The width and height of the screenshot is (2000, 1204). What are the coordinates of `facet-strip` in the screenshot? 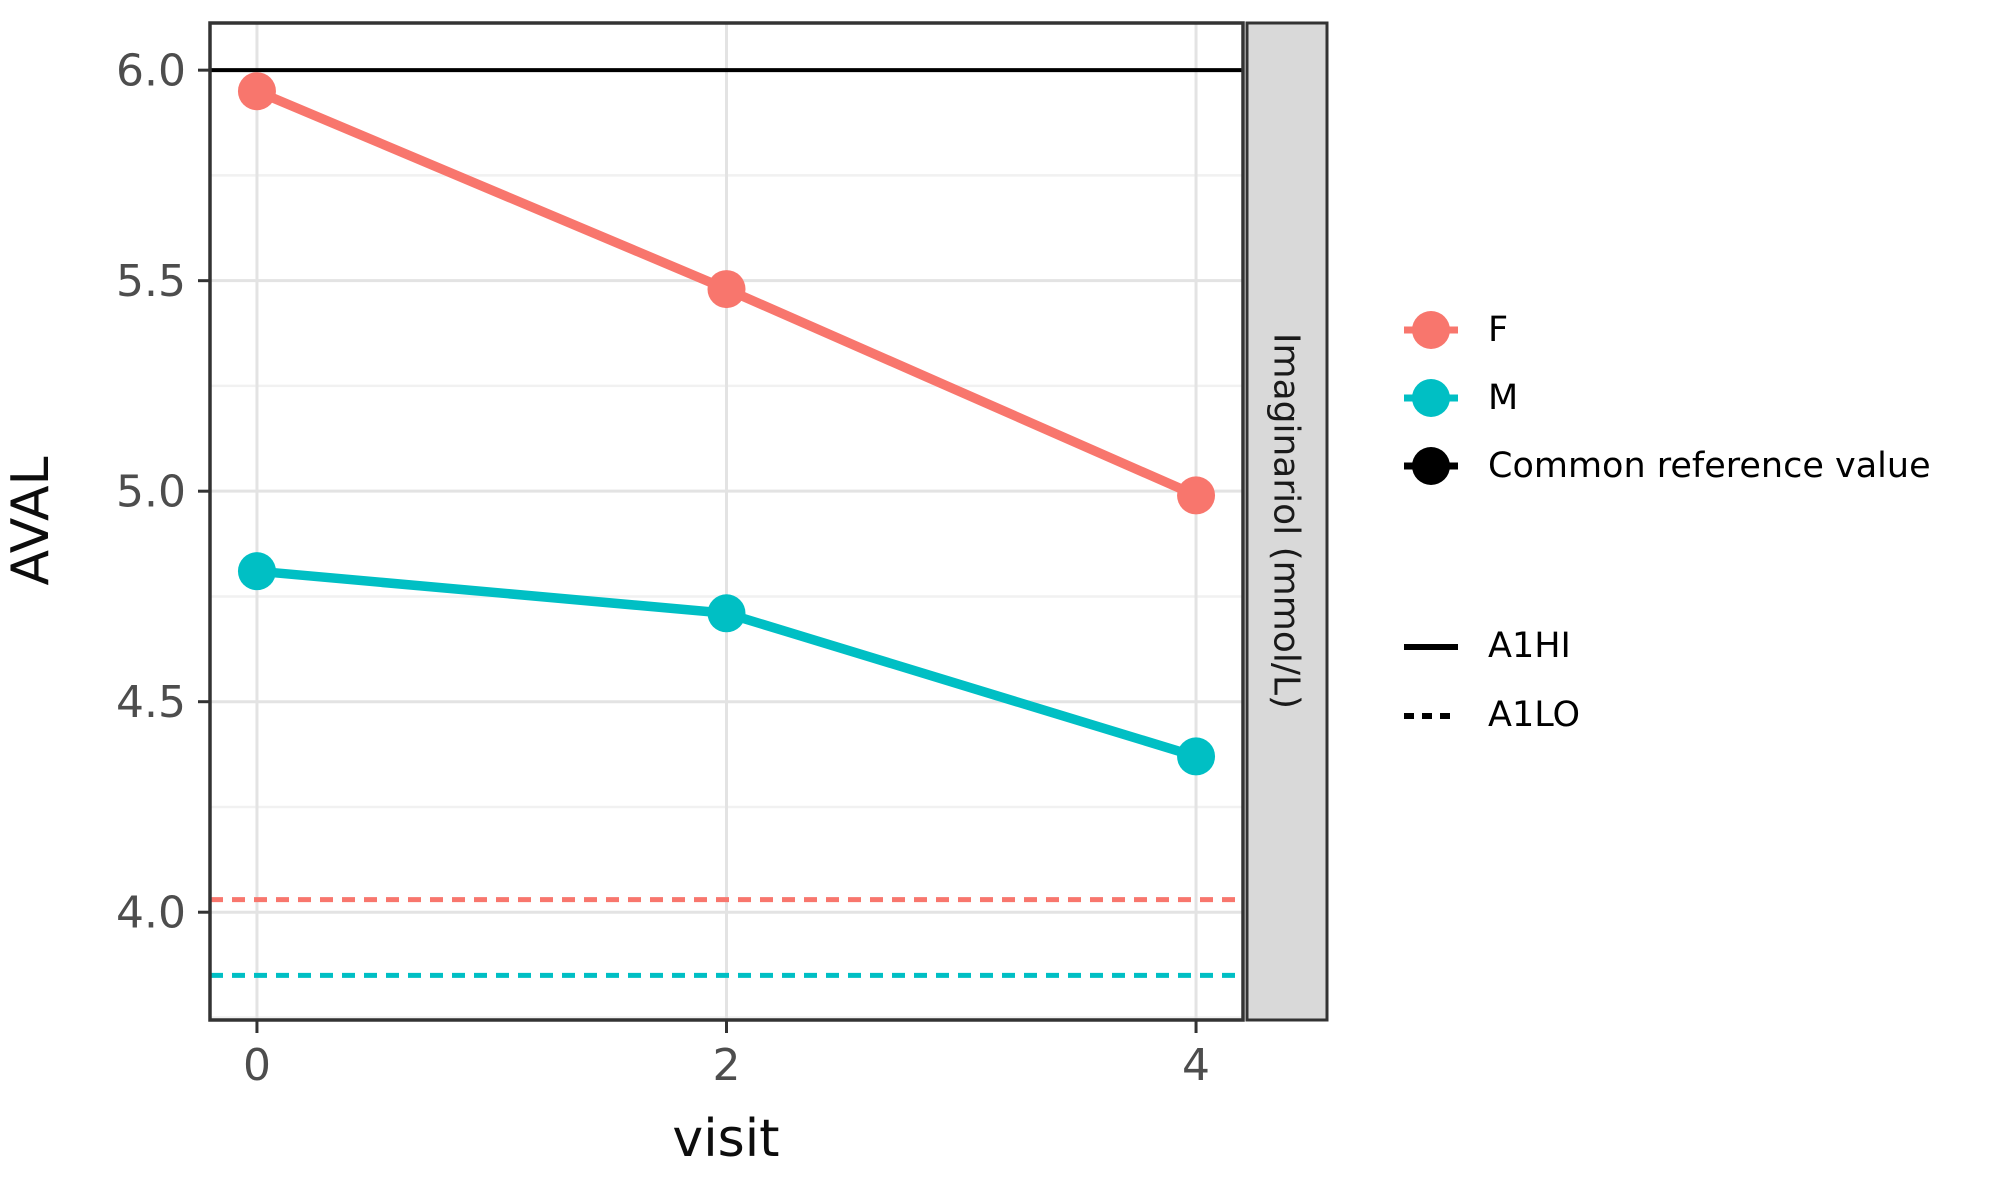 It's located at (1287, 521).